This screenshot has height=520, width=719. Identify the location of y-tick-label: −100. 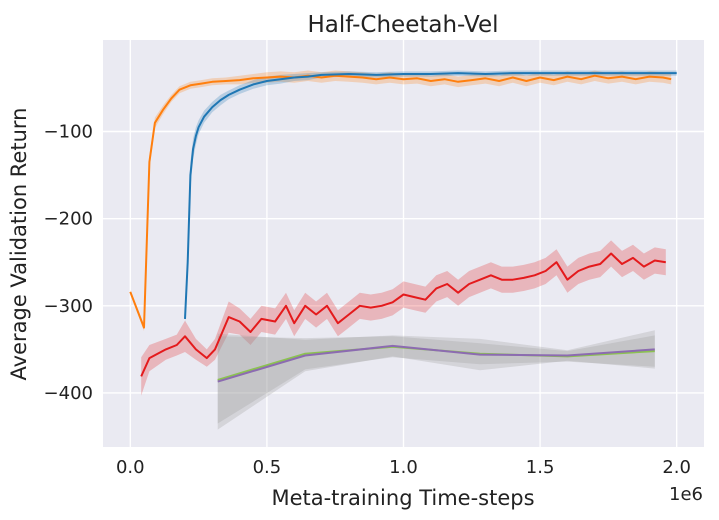
(68, 132).